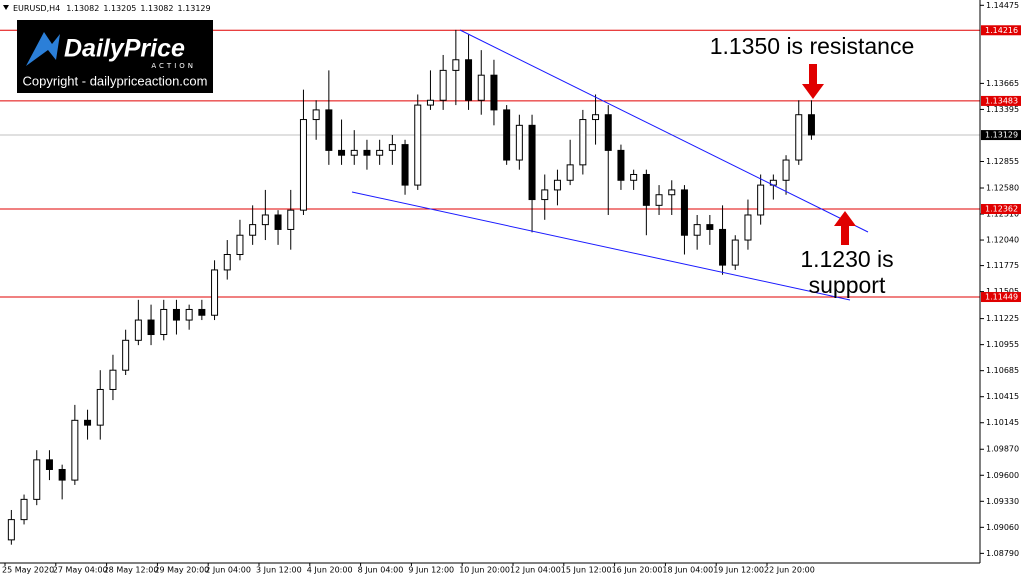  What do you see at coordinates (1002, 161) in the screenshot?
I see `y-tick-label: 1.12855` at bounding box center [1002, 161].